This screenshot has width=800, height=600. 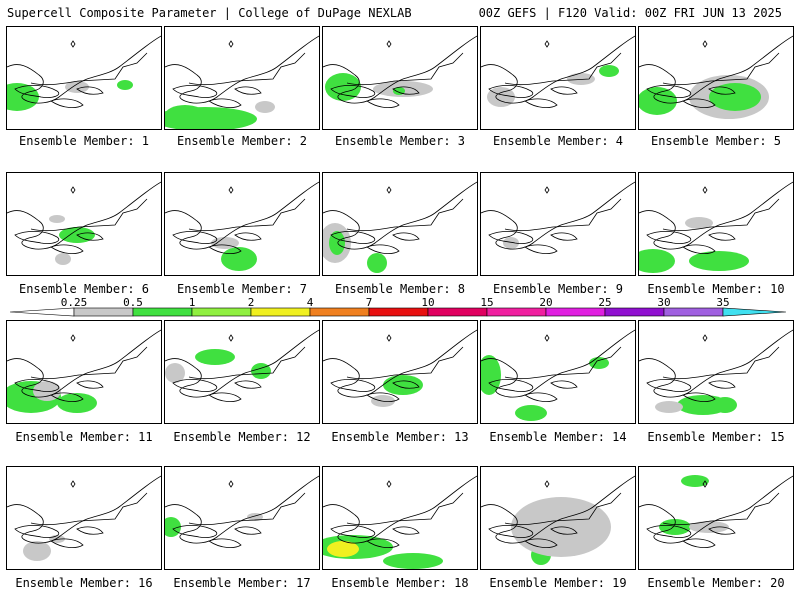 What do you see at coordinates (716, 289) in the screenshot?
I see `member-label: Ensemble Member: 10` at bounding box center [716, 289].